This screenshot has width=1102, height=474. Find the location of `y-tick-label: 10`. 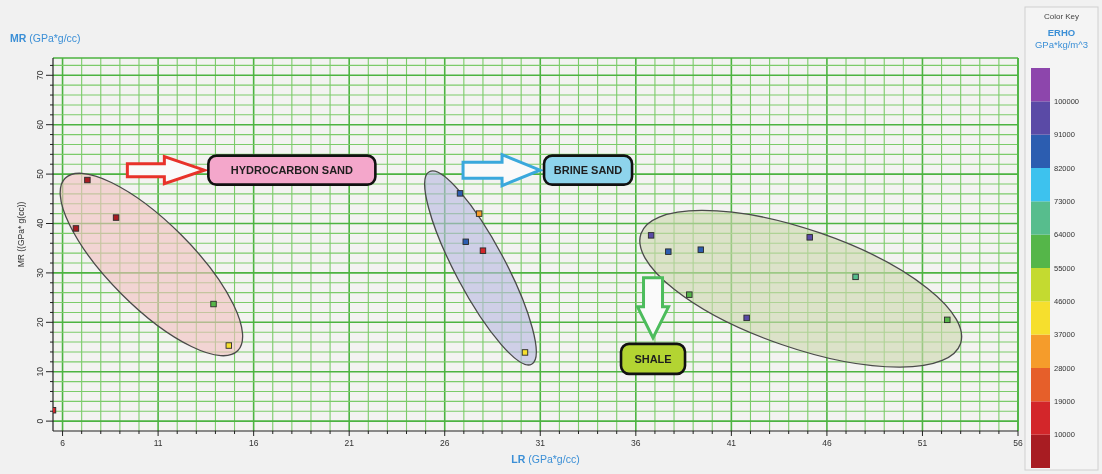

y-tick-label: 10 is located at coordinates (40, 371).